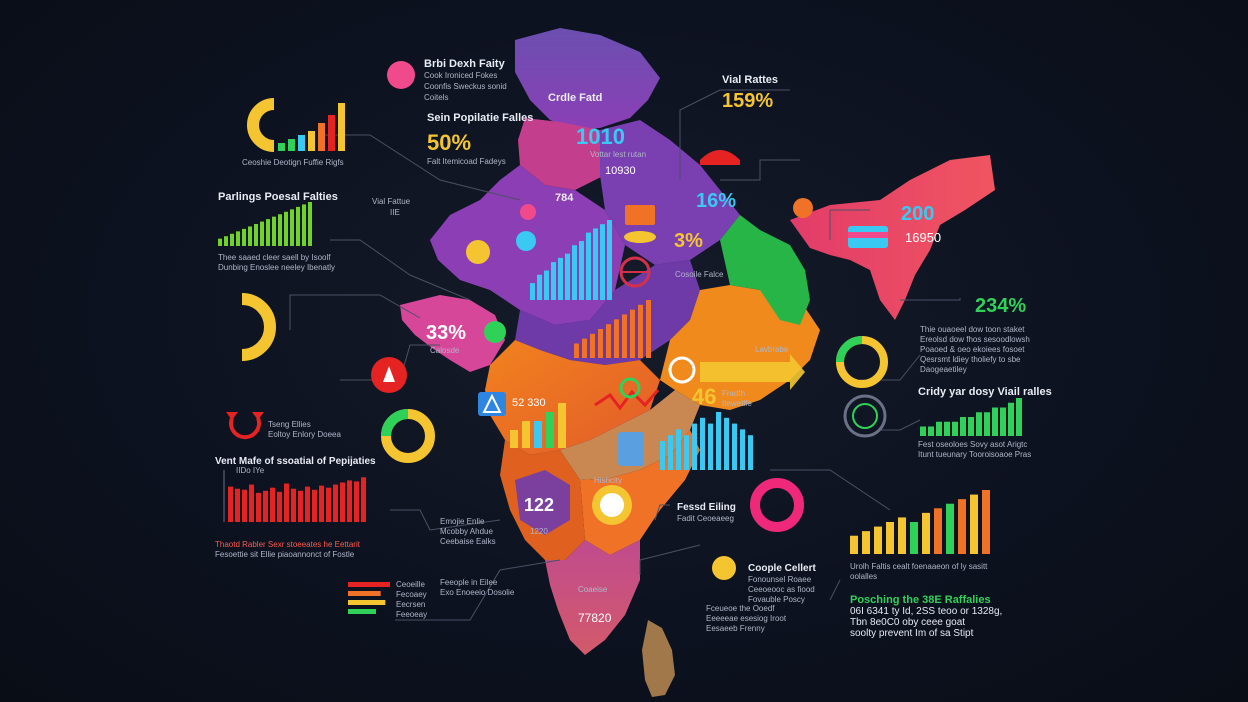  Describe the element at coordinates (528, 212) in the screenshot. I see `pin-icon` at that location.